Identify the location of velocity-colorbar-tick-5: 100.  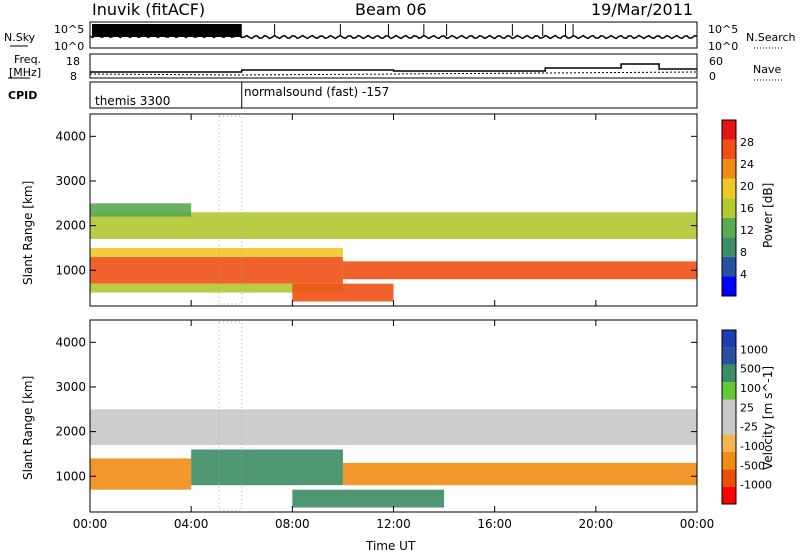
(750, 388).